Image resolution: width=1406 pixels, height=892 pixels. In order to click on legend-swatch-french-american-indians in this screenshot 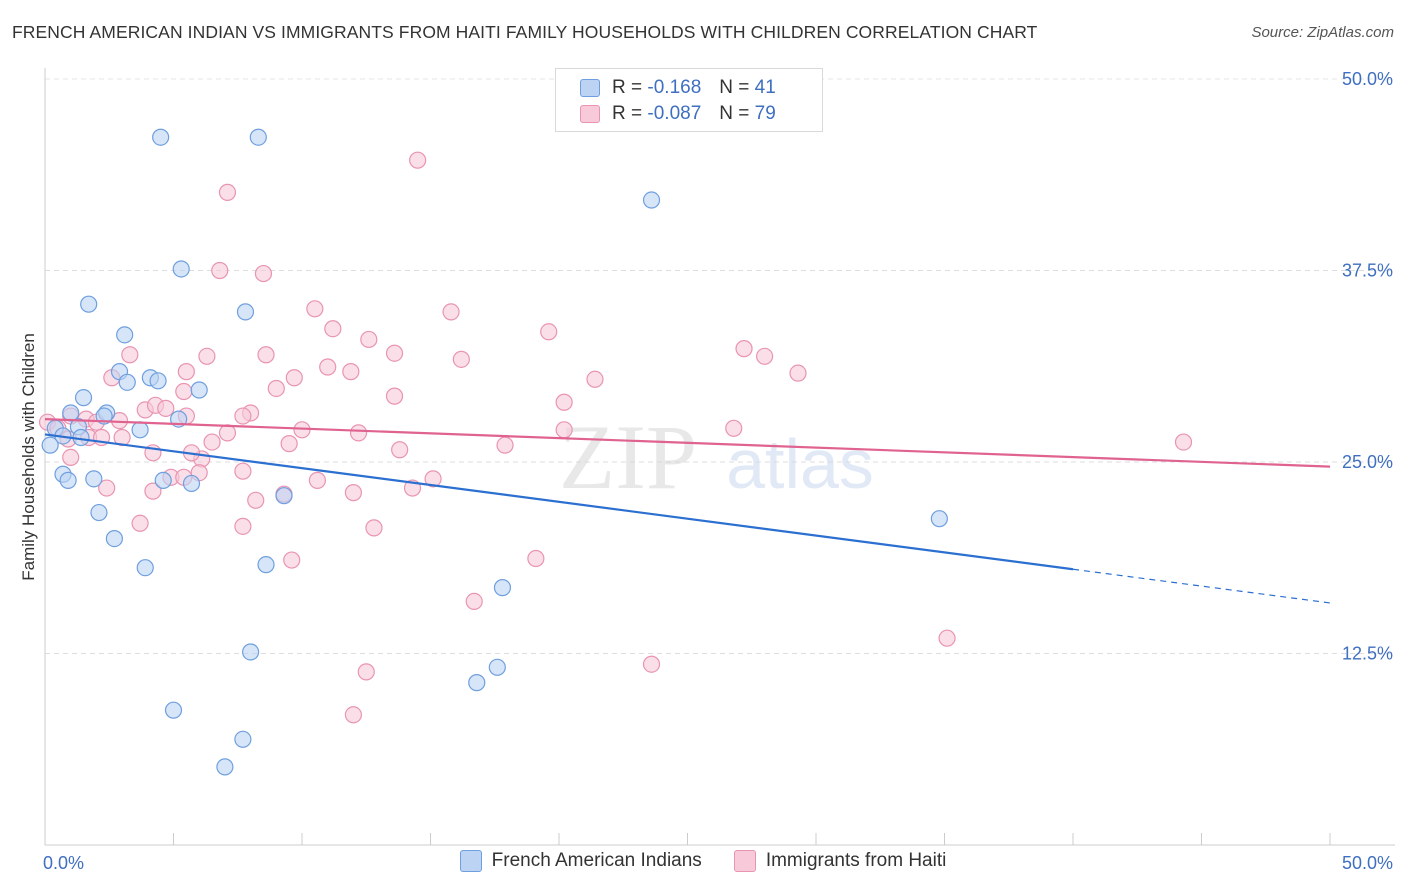, I will do `click(470, 861)`.